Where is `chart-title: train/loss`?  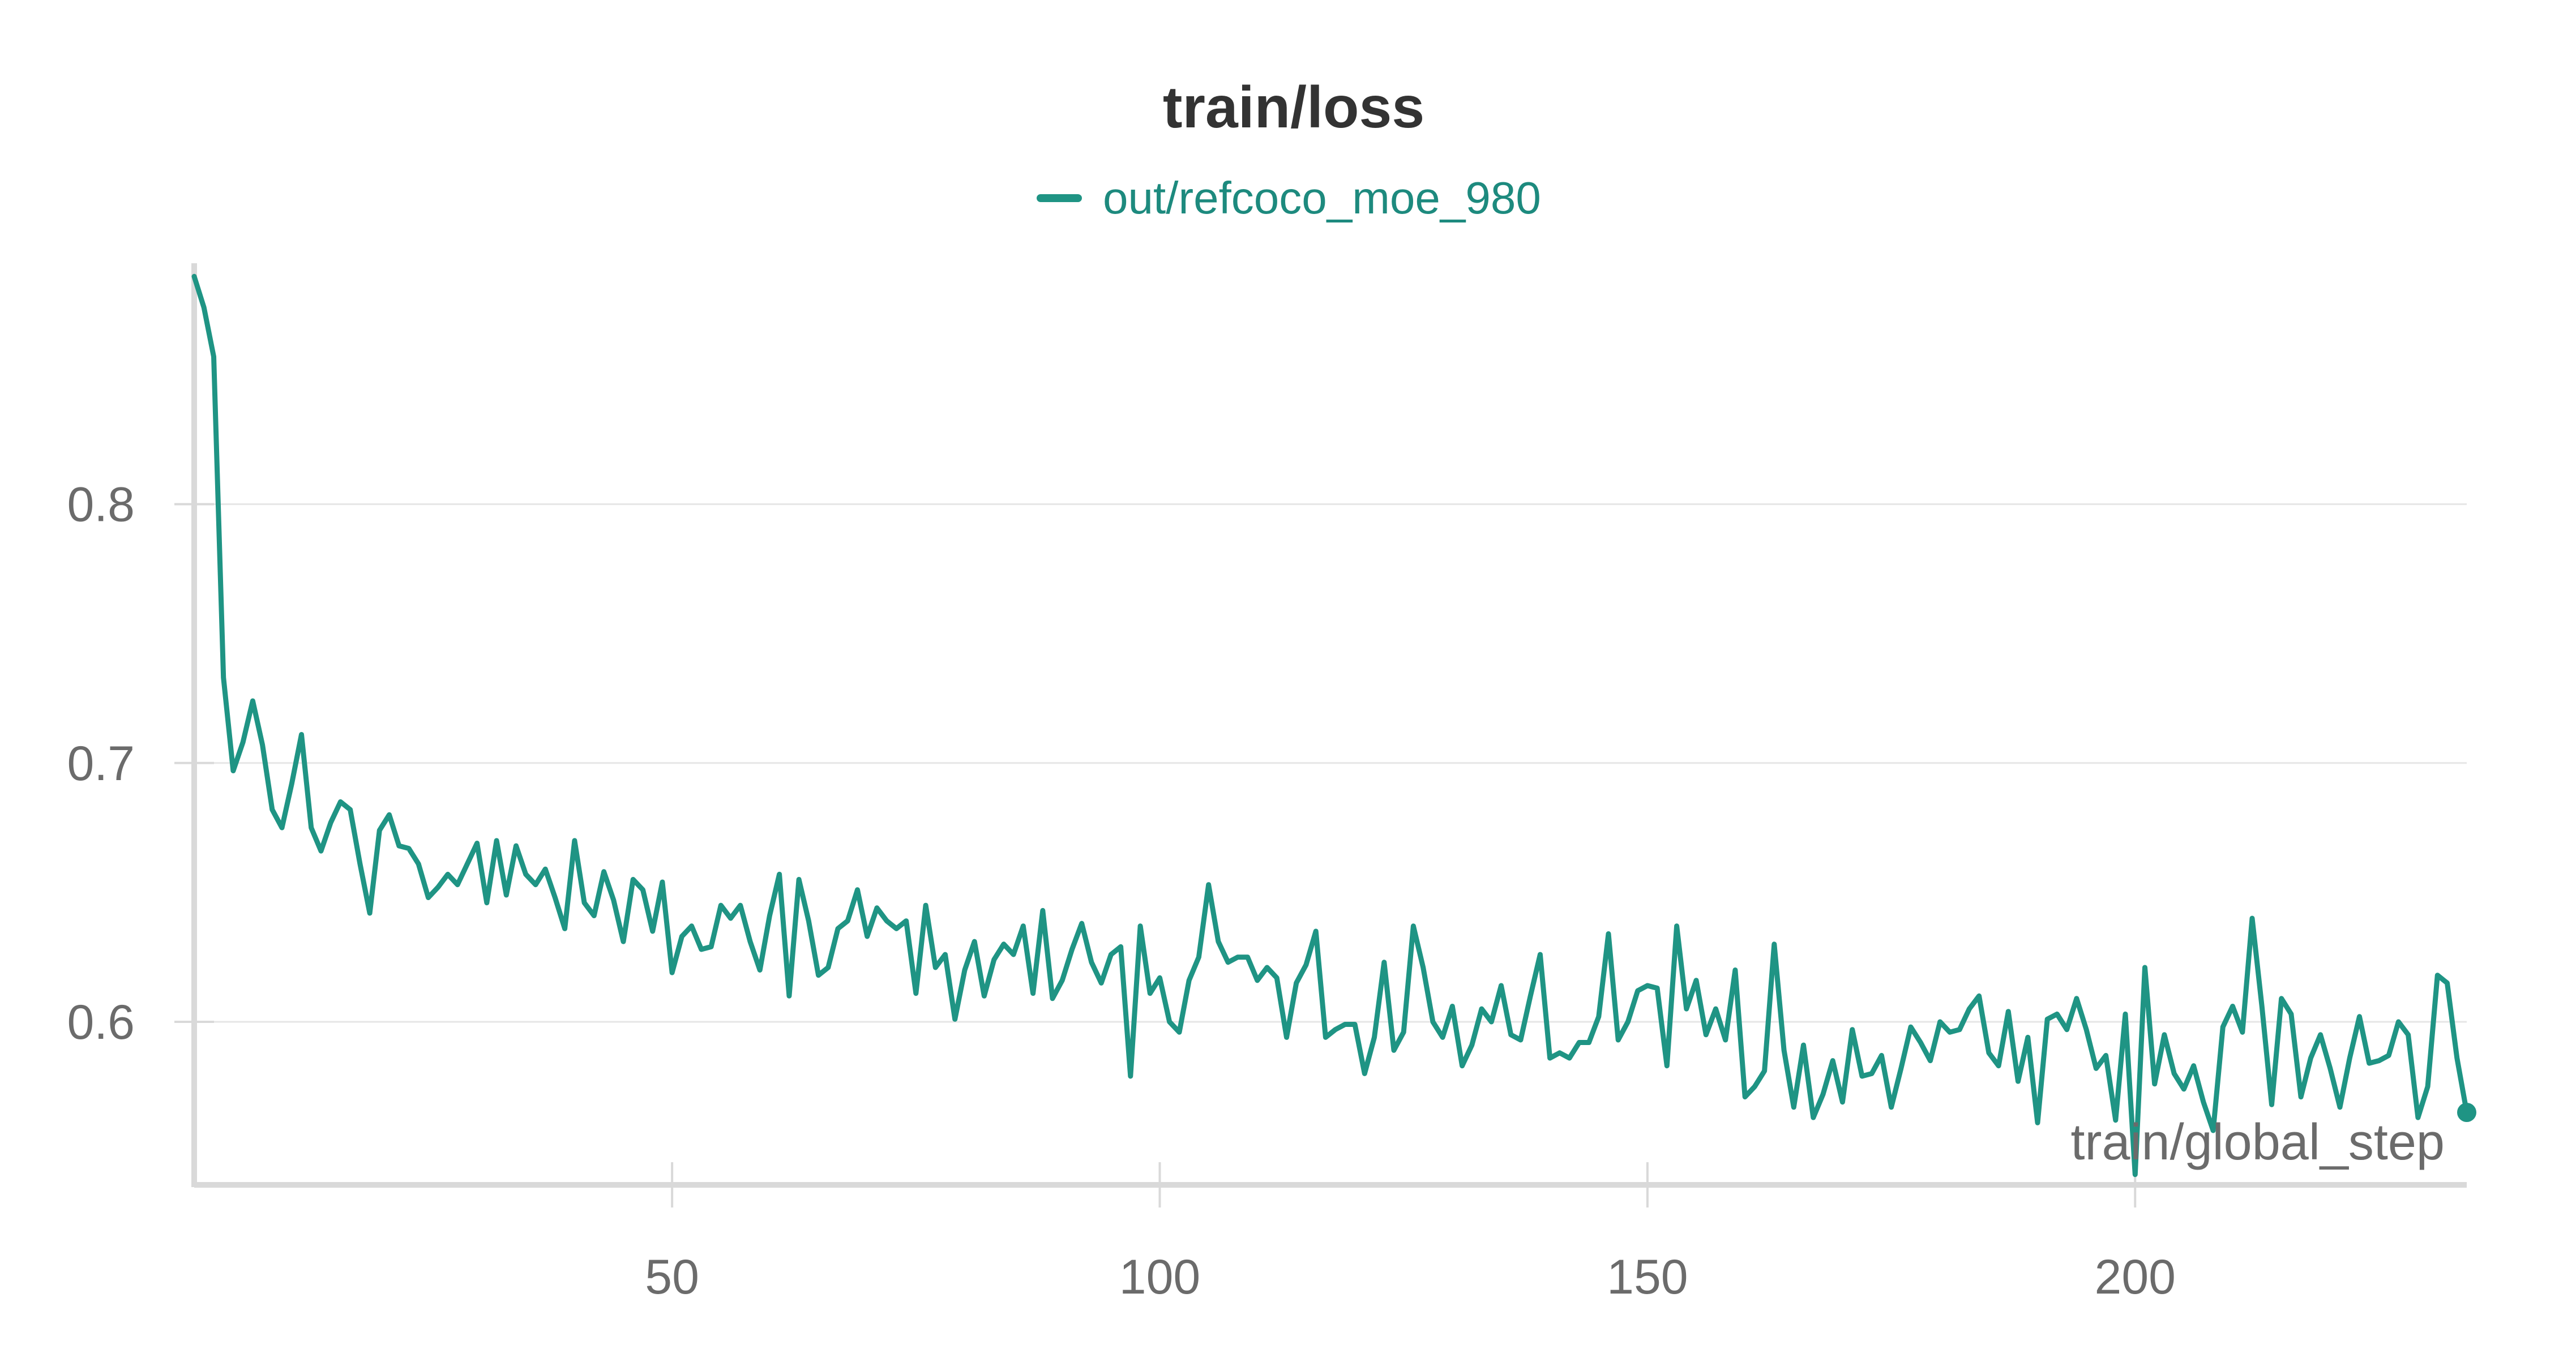
chart-title: train/loss is located at coordinates (1293, 107).